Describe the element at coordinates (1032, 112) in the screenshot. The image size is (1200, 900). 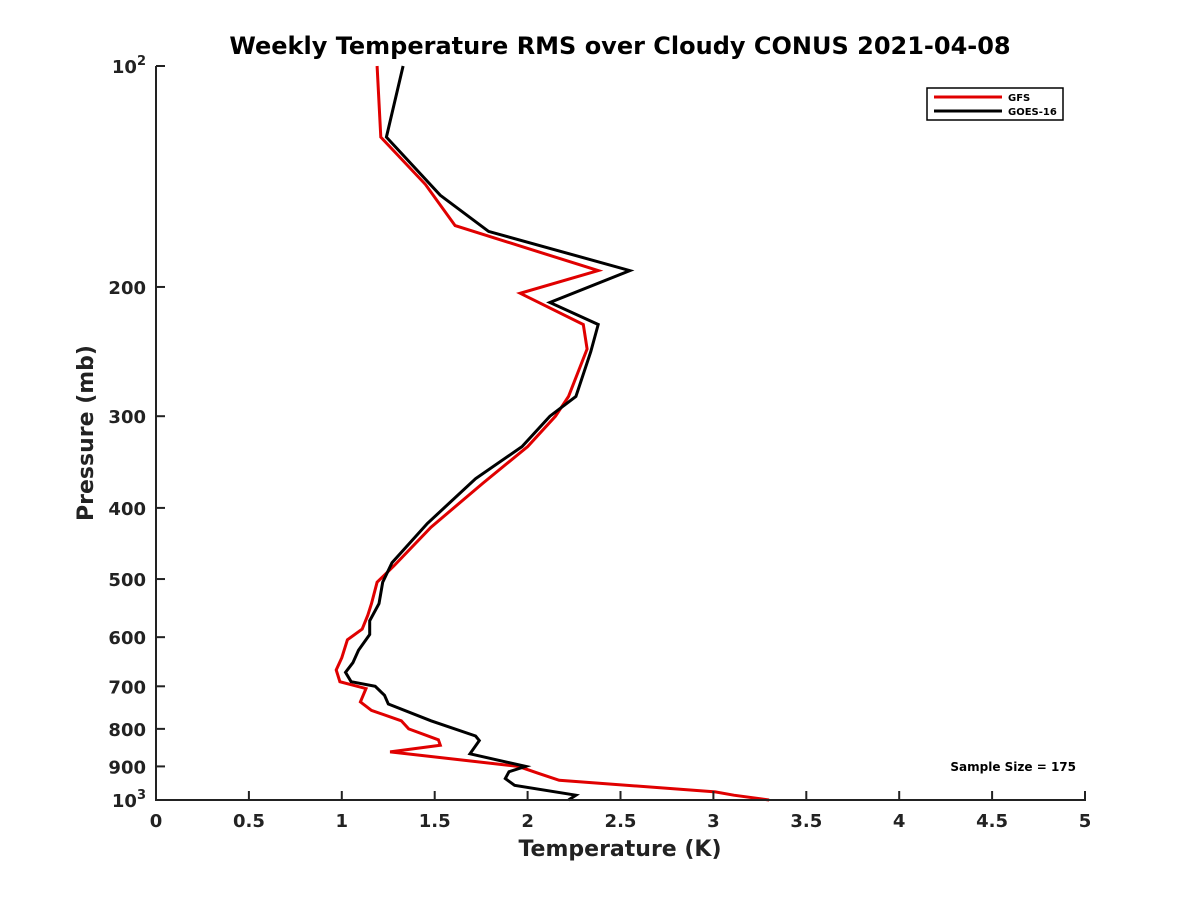
I see `legend-label-goes16: GOES-16` at that location.